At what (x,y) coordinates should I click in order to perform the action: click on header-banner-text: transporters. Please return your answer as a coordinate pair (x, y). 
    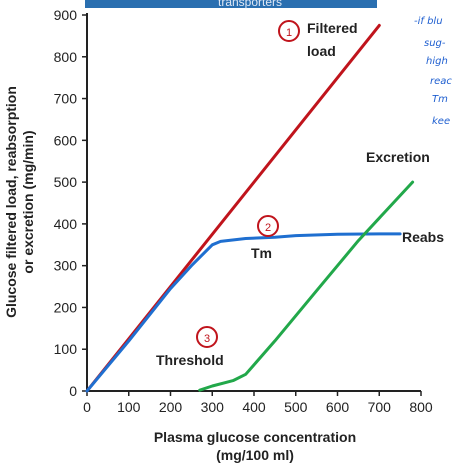
    Looking at the image, I should click on (250, 4).